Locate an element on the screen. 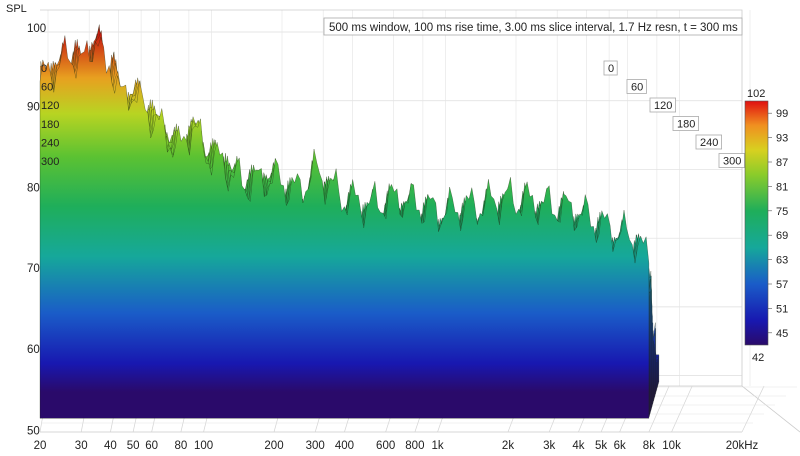 The height and width of the screenshot is (456, 800). y-tick-label: 90 is located at coordinates (33, 108).